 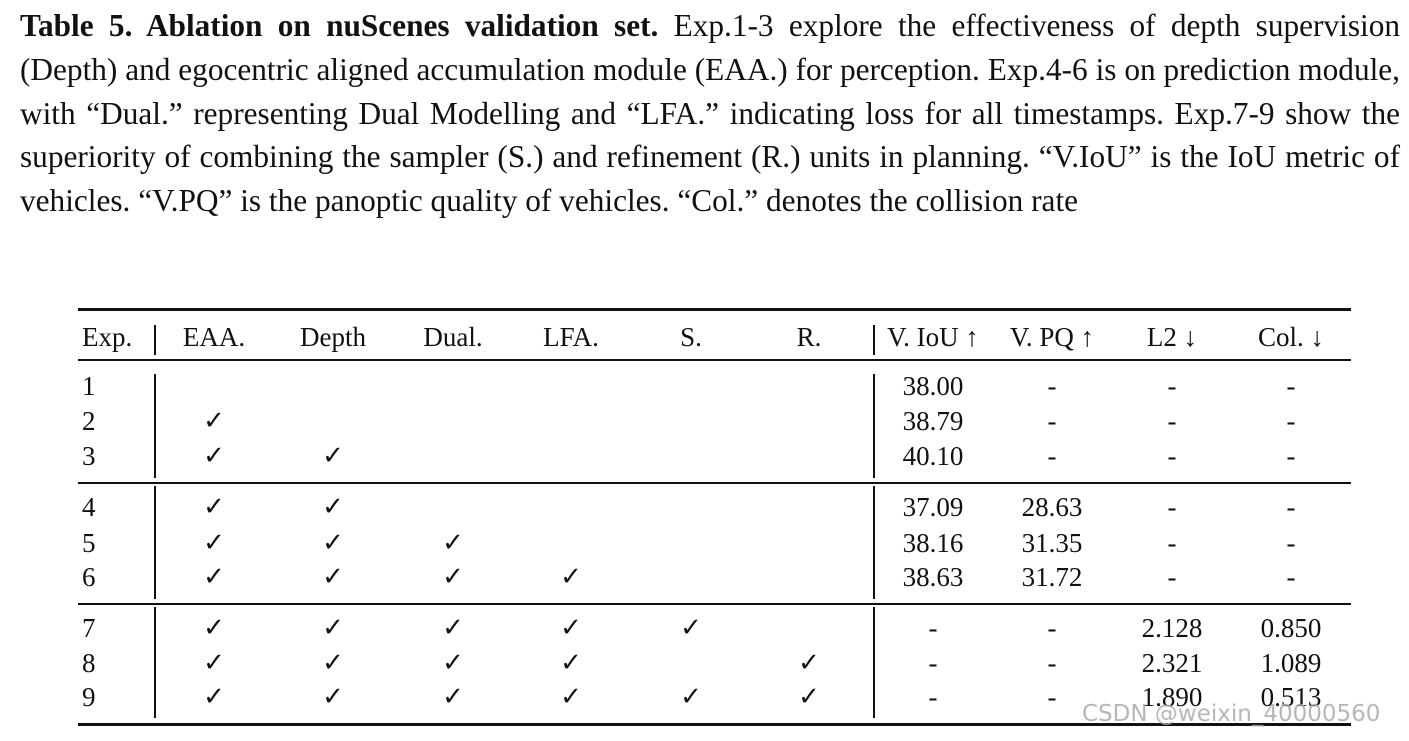 I want to click on row-exp-9: 9, so click(x=89, y=697).